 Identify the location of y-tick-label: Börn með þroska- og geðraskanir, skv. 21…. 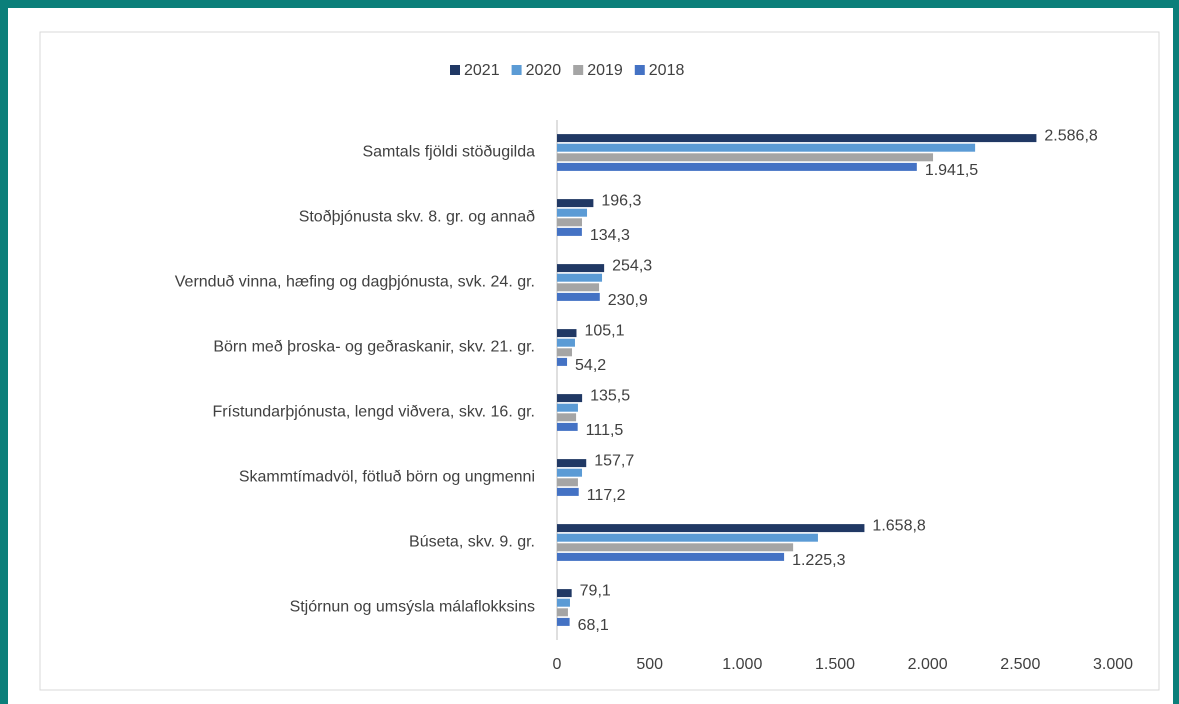
(374, 347).